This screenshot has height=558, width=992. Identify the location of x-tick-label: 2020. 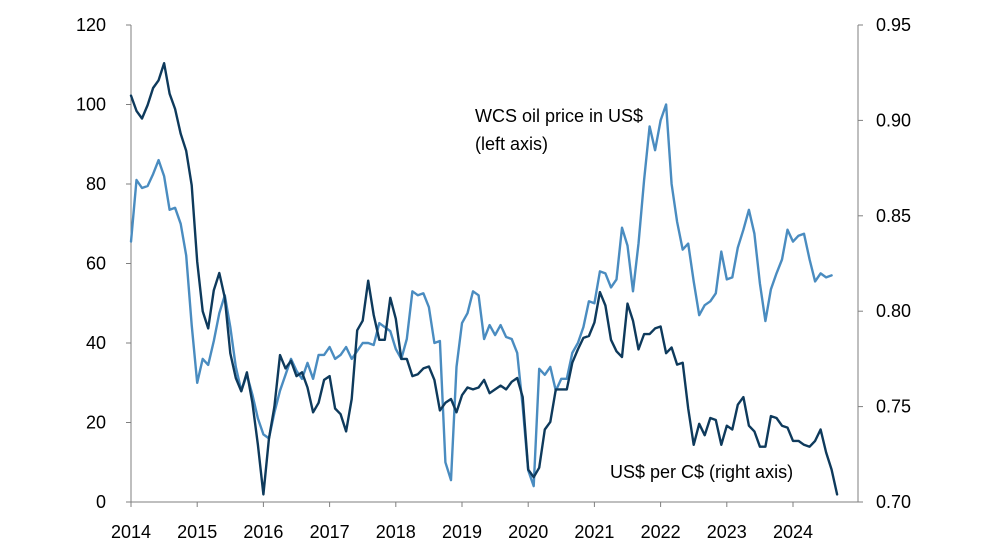
(528, 532).